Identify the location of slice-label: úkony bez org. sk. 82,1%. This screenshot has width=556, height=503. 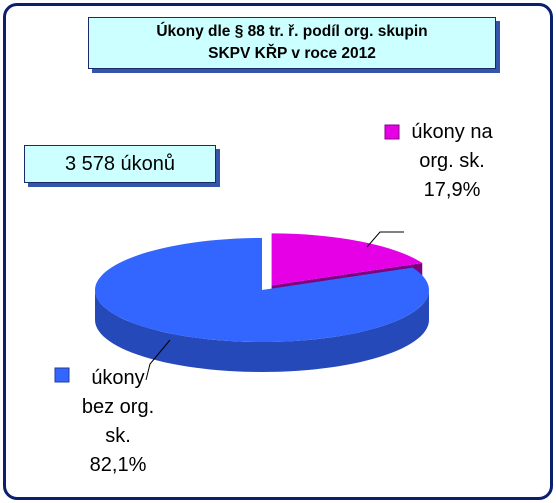
(118, 422).